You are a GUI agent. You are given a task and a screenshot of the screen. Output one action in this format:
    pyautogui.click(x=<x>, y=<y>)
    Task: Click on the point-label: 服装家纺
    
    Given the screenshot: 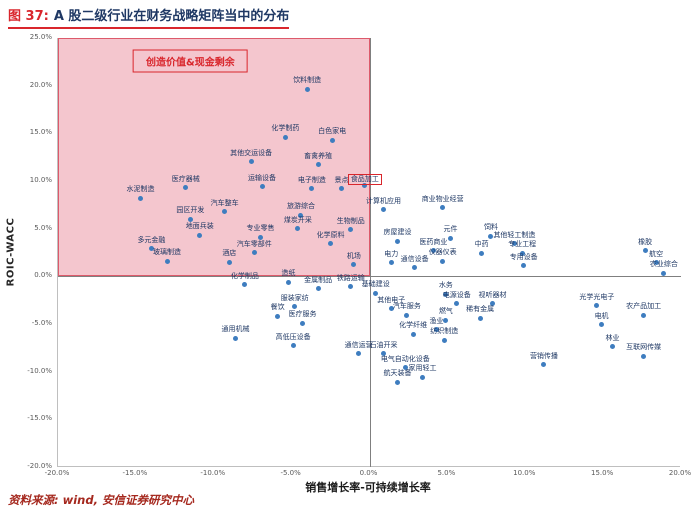 What is the action you would take?
    pyautogui.click(x=294, y=297)
    